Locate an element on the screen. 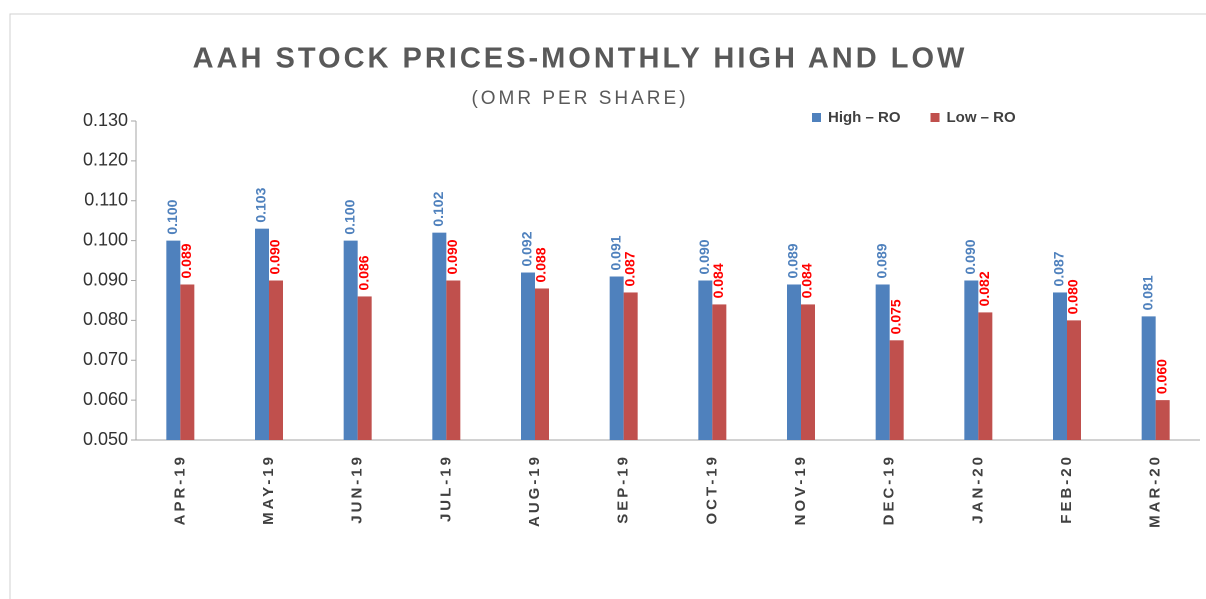  x-tick-label: JUN-19 is located at coordinates (357, 489).